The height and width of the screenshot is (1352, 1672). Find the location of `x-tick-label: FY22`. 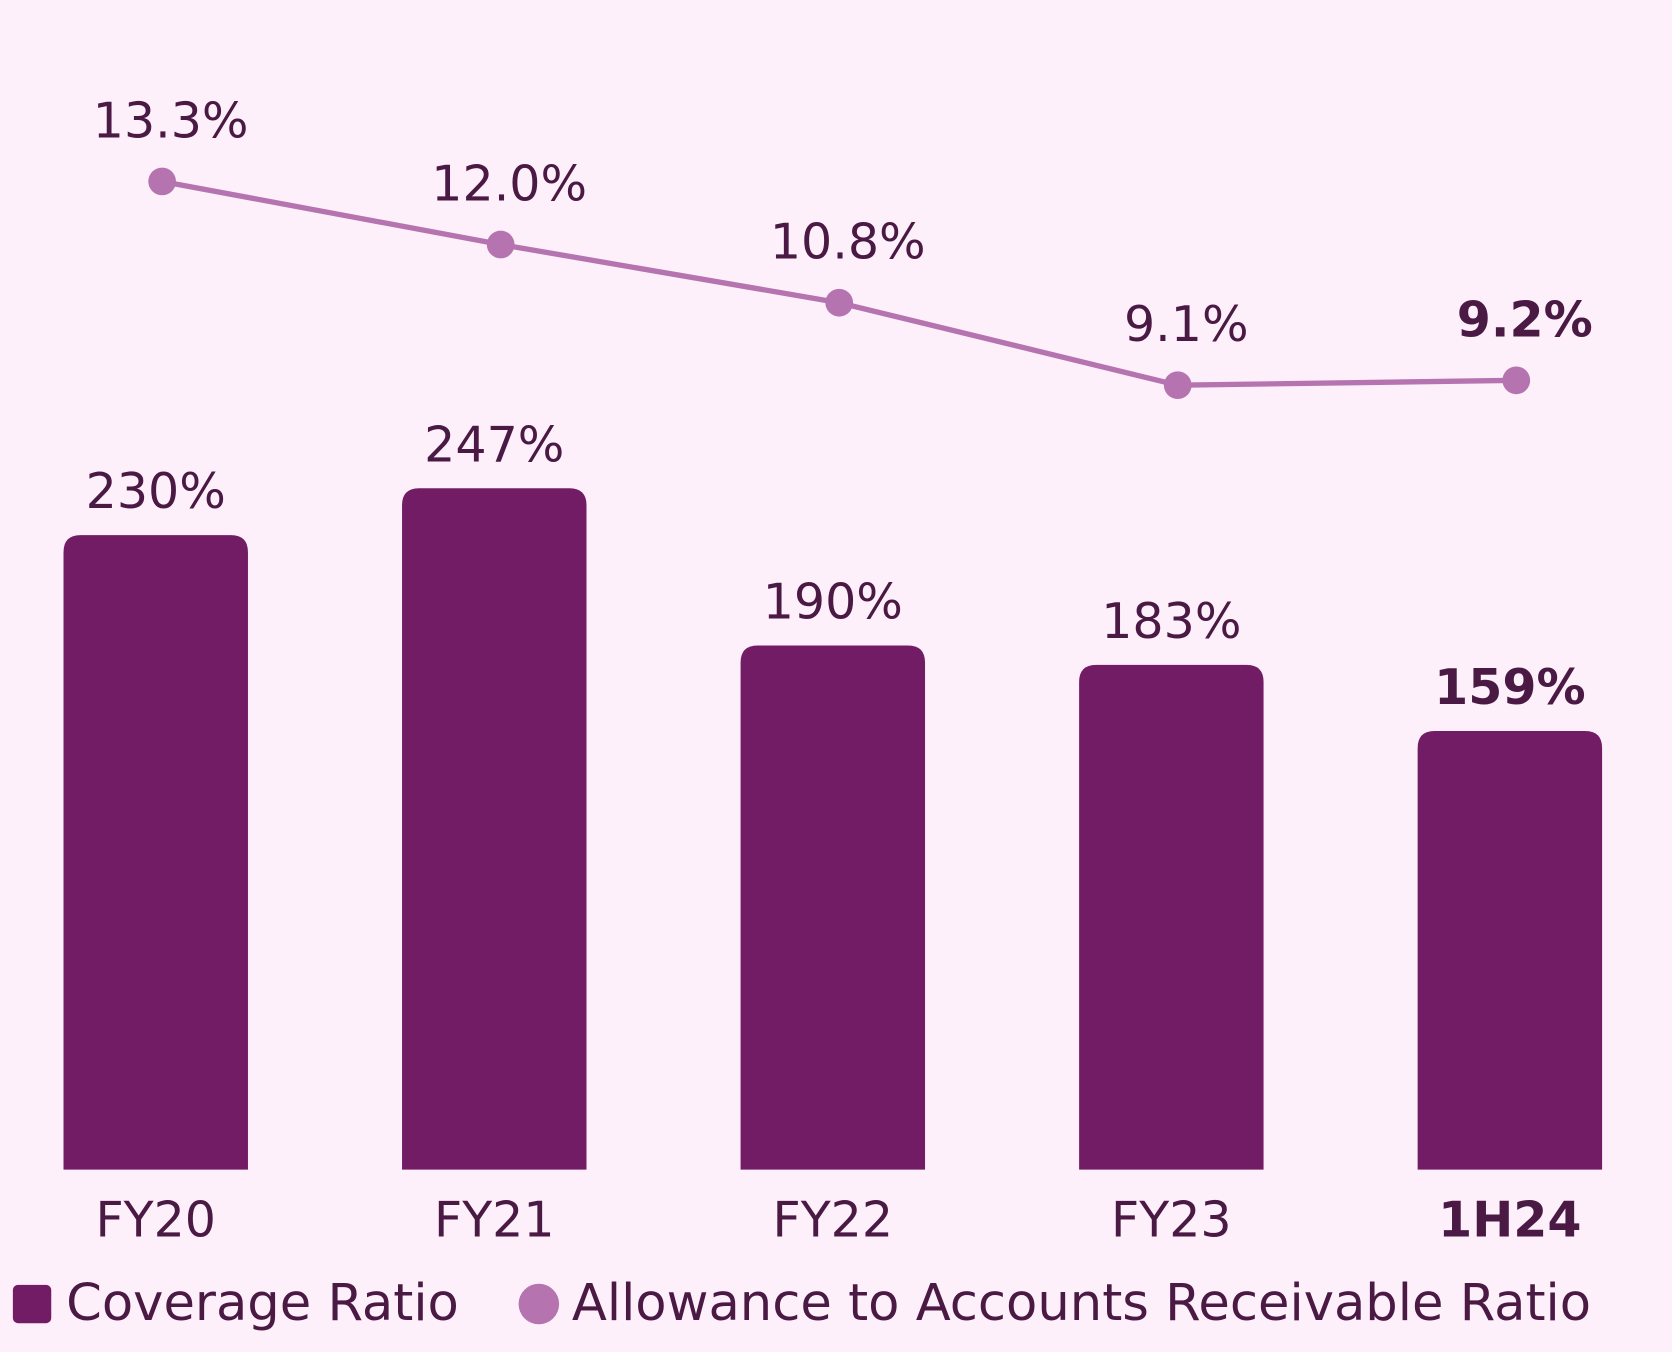

x-tick-label: FY22 is located at coordinates (833, 1219).